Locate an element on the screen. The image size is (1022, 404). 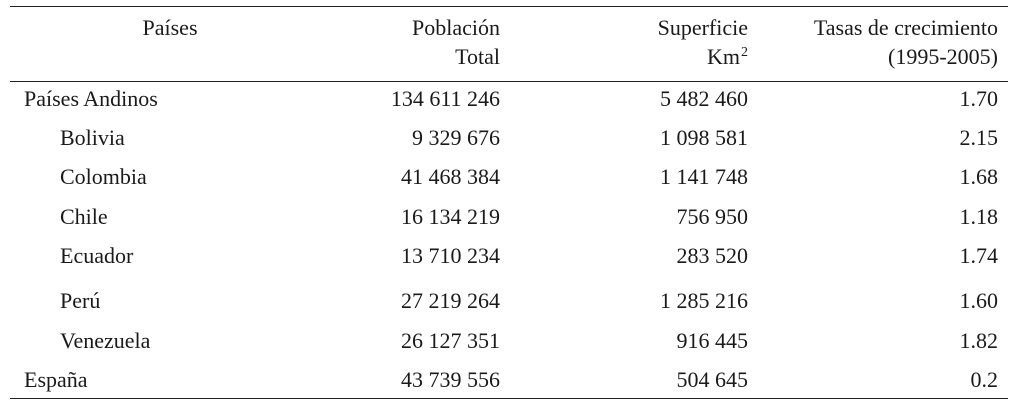
header-tasas-line1: Tasas de crecimiento is located at coordinates (905, 27).